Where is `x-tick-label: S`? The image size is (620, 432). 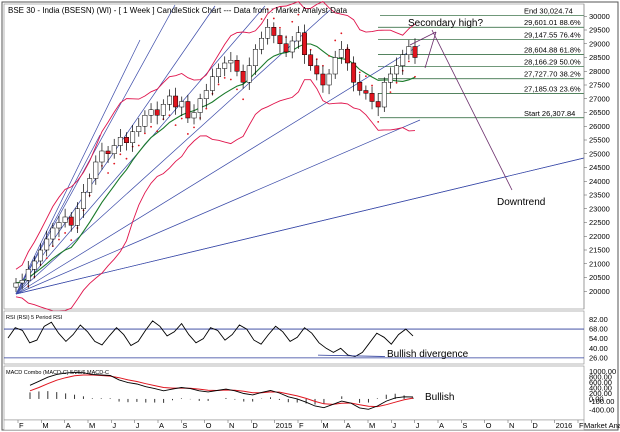 x-tick-label: S is located at coordinates (184, 425).